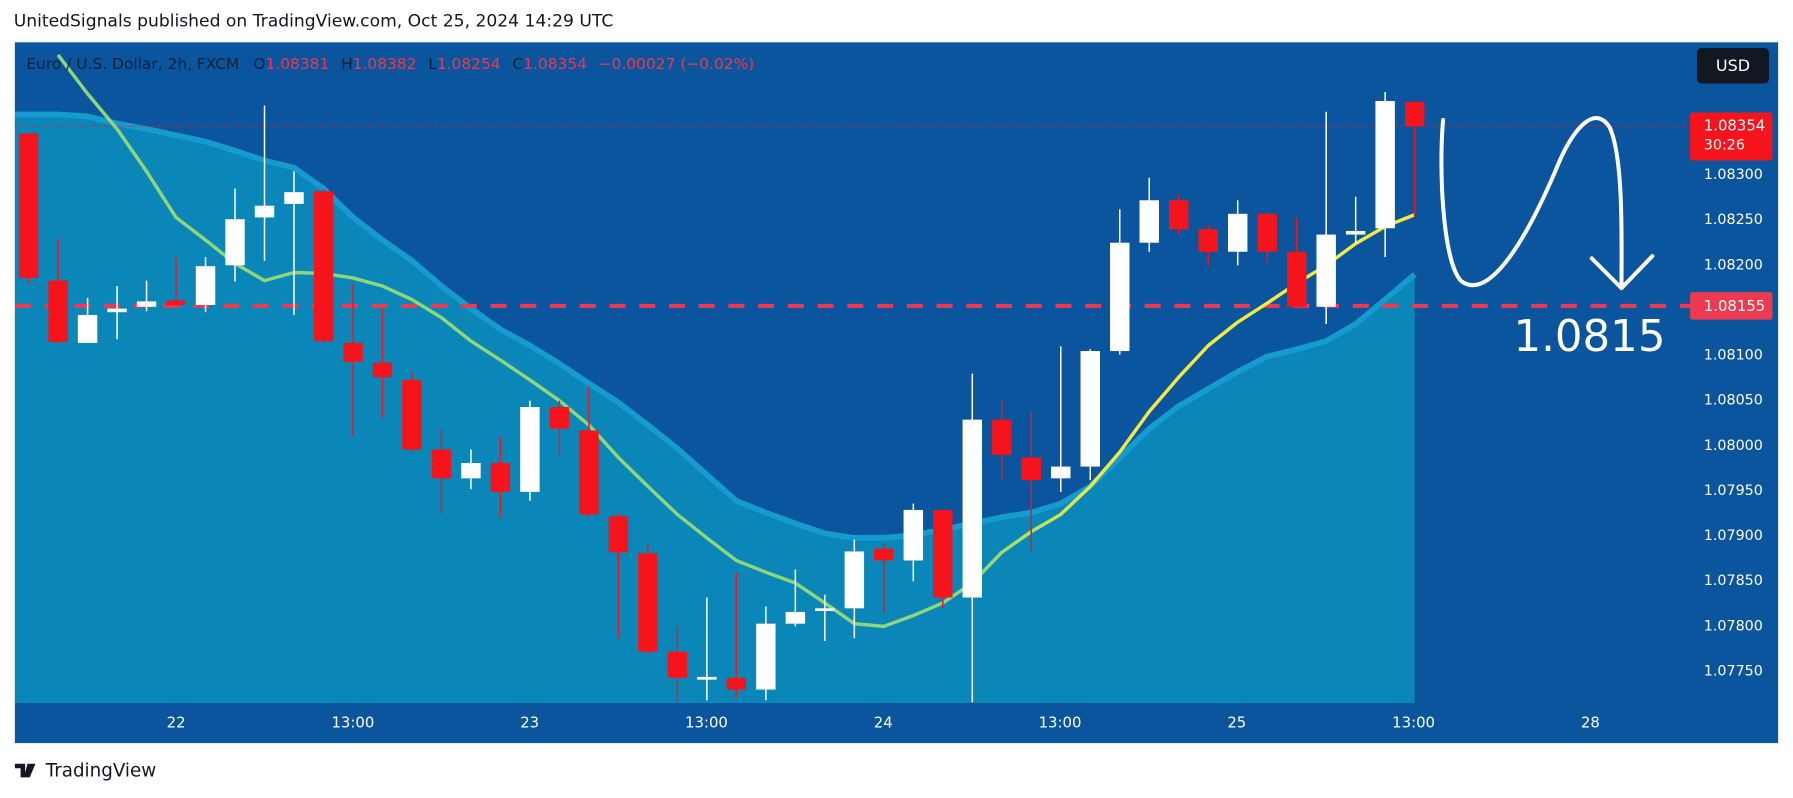 This screenshot has height=798, width=1793. What do you see at coordinates (469, 64) in the screenshot?
I see `ohlc-value: 1.08254` at bounding box center [469, 64].